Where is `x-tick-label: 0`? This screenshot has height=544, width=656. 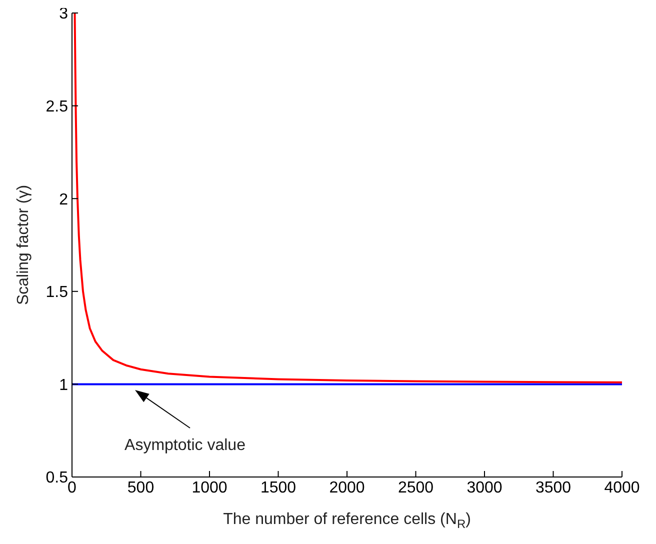 x-tick-label: 0 is located at coordinates (72, 487).